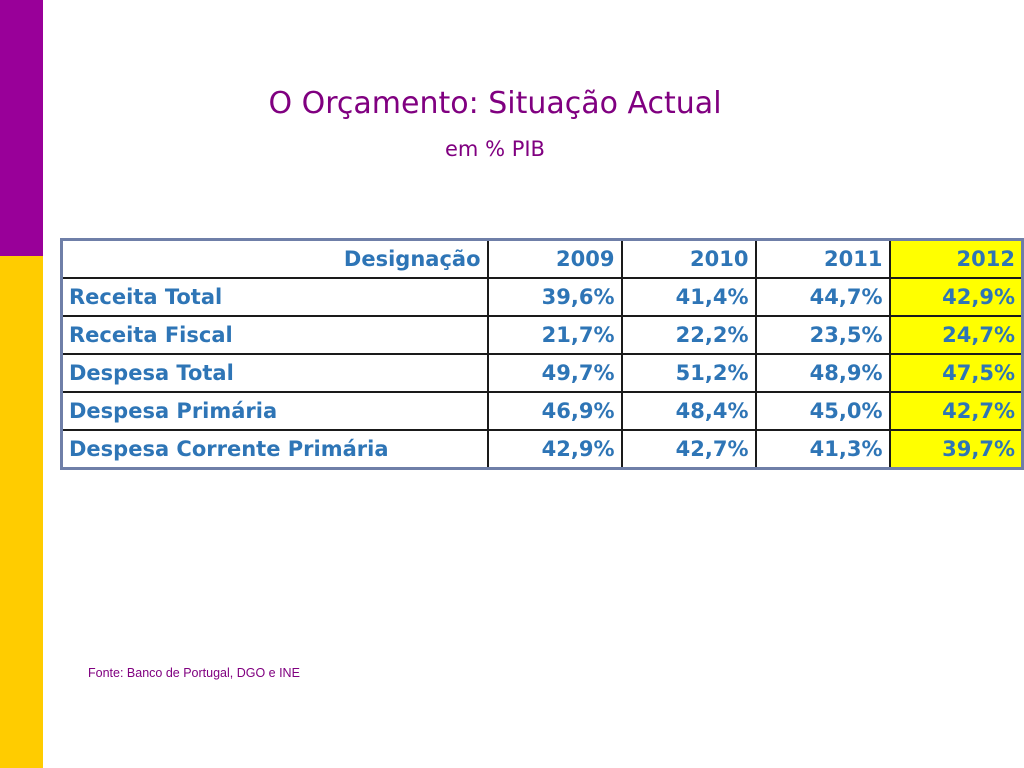  What do you see at coordinates (21, 512) in the screenshot?
I see `yellow-side-band` at bounding box center [21, 512].